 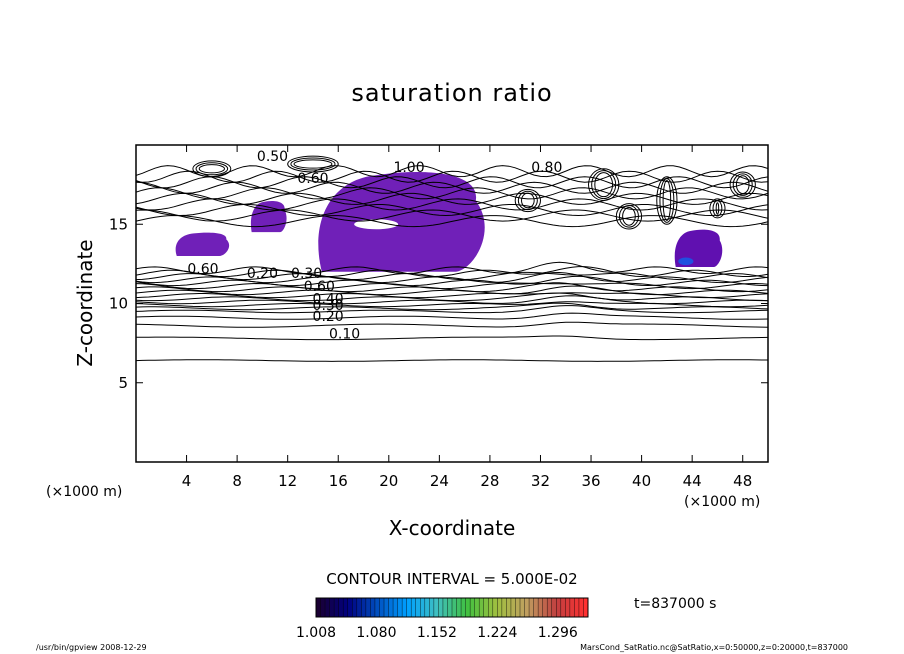 I want to click on footer-left: /usr/bin/gpview 2008-12-29, so click(x=91, y=647).